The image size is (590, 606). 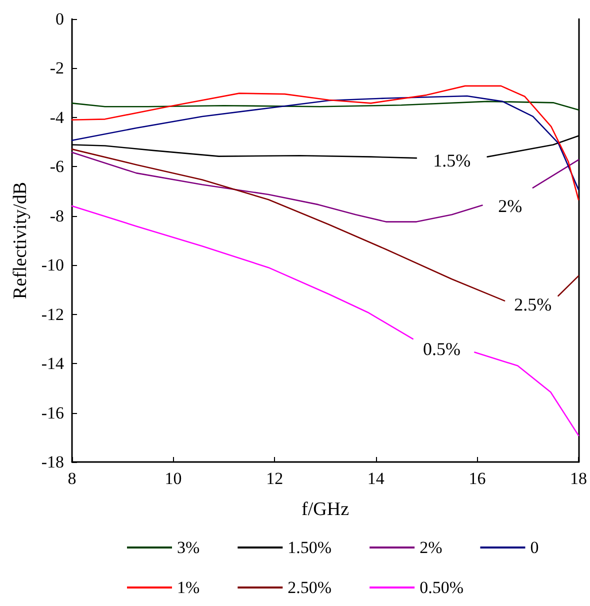 What do you see at coordinates (533, 304) in the screenshot?
I see `annotation: 2.5%` at bounding box center [533, 304].